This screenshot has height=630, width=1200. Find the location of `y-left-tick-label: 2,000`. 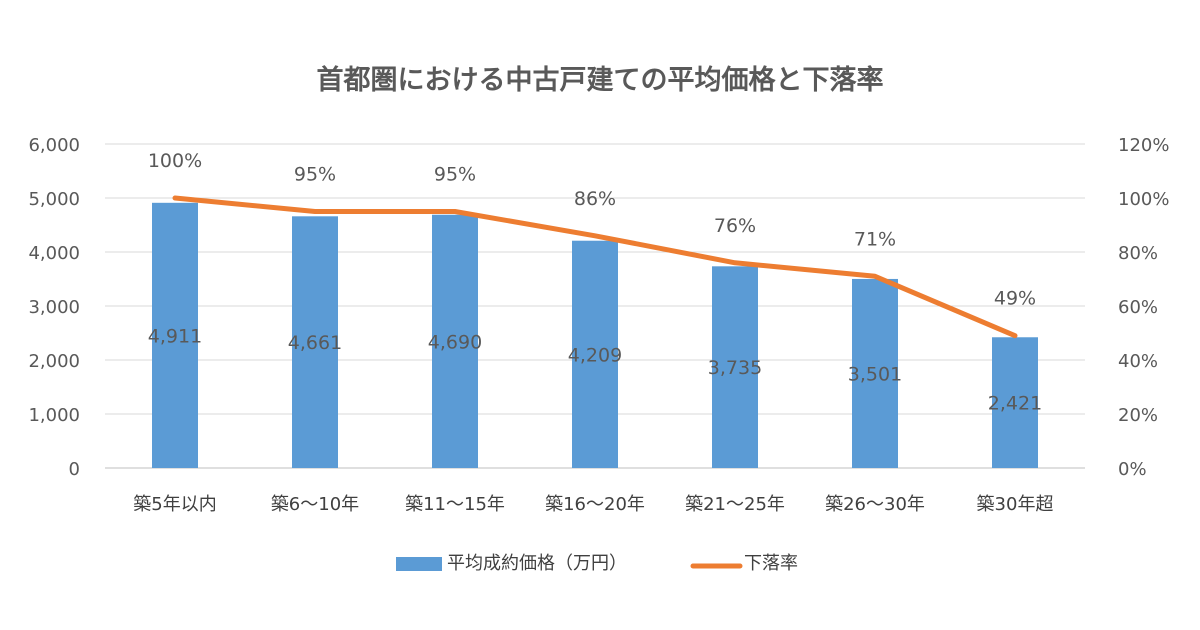

y-left-tick-label: 2,000 is located at coordinates (54, 361).